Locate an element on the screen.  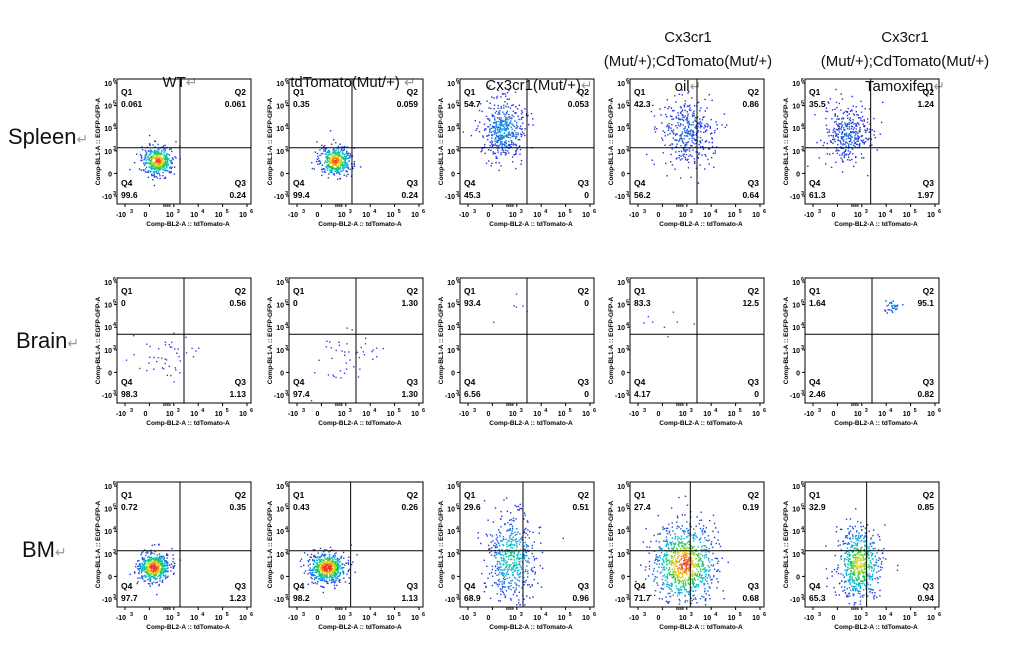
x-tick-exponent: 5 is located at coordinates (399, 615).